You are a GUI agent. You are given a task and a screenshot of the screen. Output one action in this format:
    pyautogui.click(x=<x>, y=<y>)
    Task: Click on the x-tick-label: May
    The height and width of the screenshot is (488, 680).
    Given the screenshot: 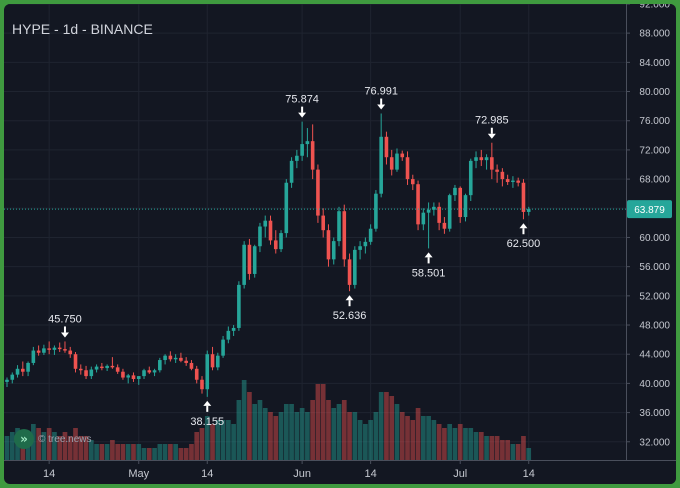 What is the action you would take?
    pyautogui.click(x=138, y=474)
    